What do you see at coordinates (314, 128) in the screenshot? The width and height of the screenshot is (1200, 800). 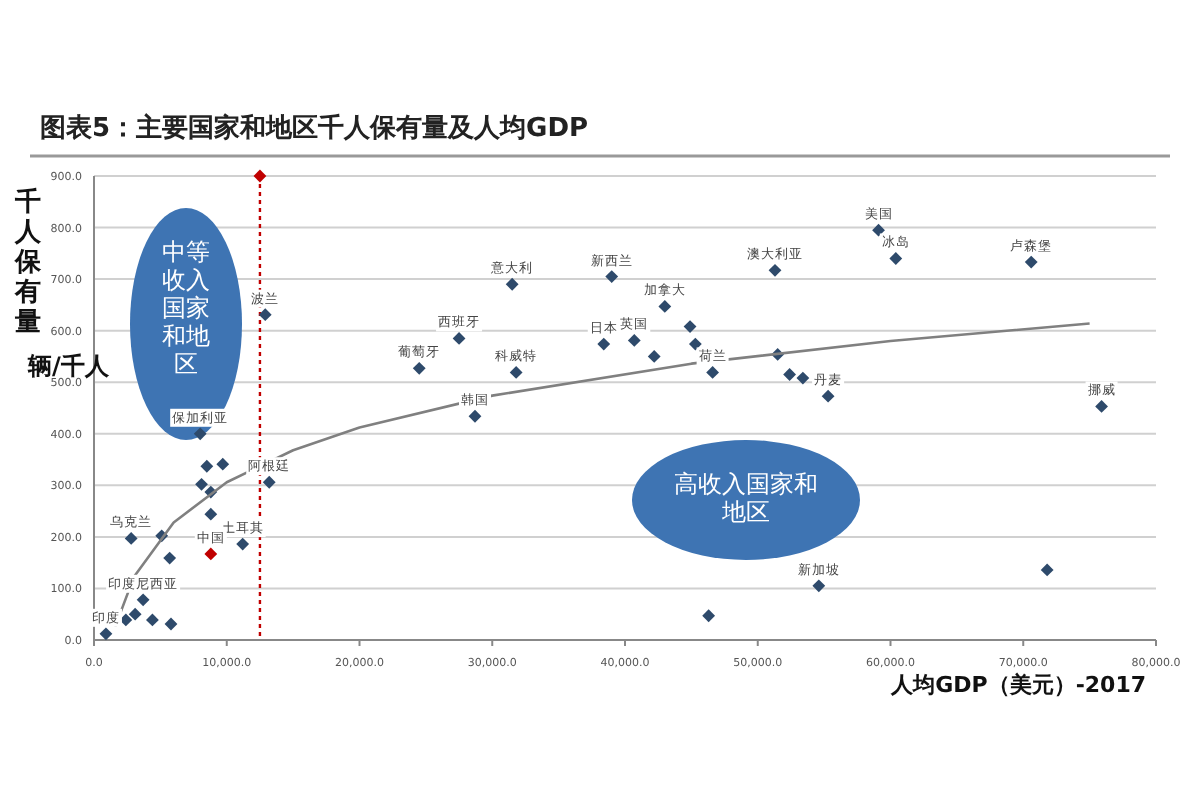 I see `chart-title: 图表5：主要国家和地区千人保有量及人均GDP` at bounding box center [314, 128].